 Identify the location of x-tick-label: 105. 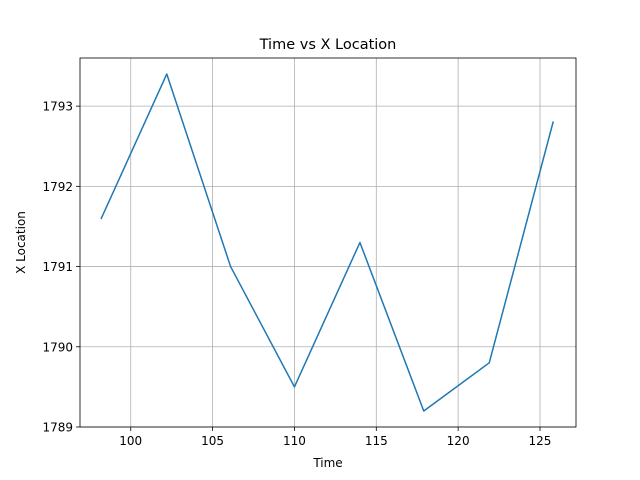
(212, 441).